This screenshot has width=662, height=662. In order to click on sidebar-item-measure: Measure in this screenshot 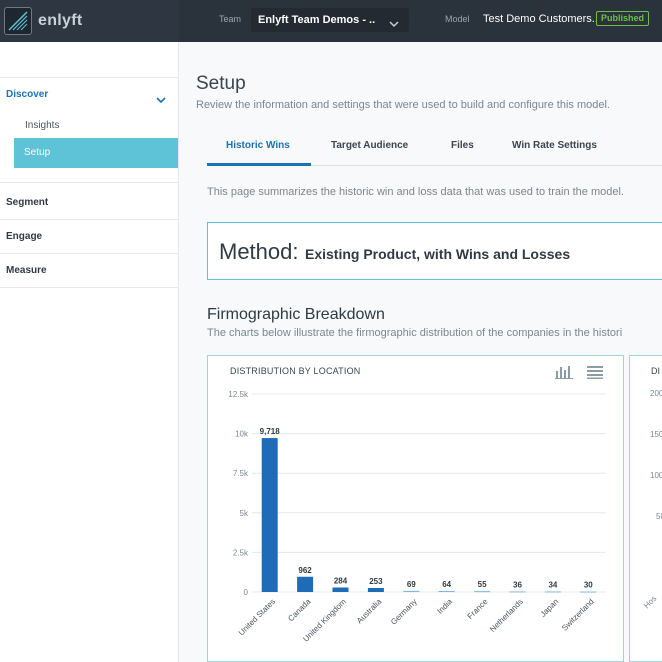, I will do `click(26, 270)`.